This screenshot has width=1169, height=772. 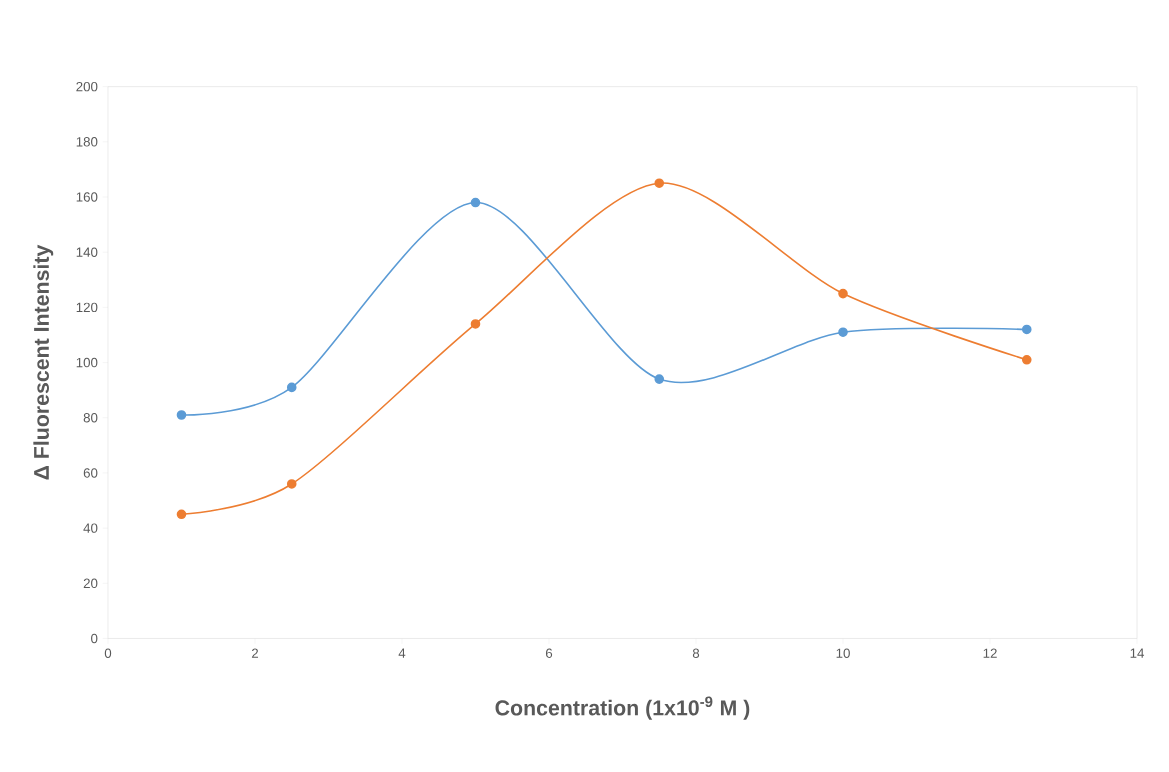 What do you see at coordinates (90, 418) in the screenshot?
I see `y-tick-label: 80` at bounding box center [90, 418].